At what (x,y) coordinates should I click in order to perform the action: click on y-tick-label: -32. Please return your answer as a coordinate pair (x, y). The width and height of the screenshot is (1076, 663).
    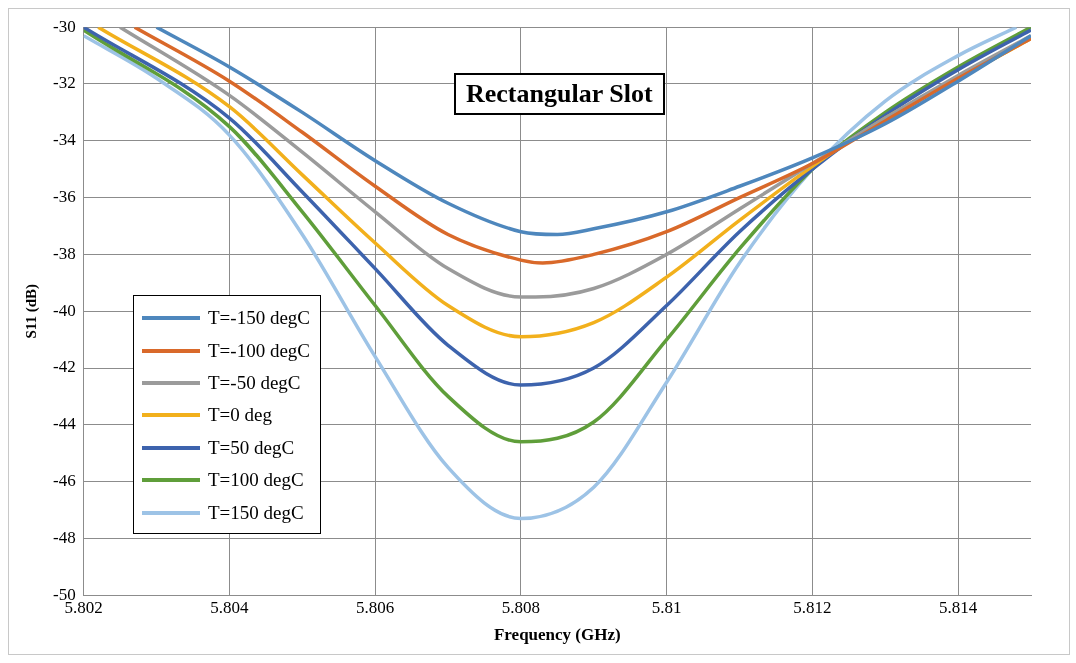
    Looking at the image, I should click on (64, 83).